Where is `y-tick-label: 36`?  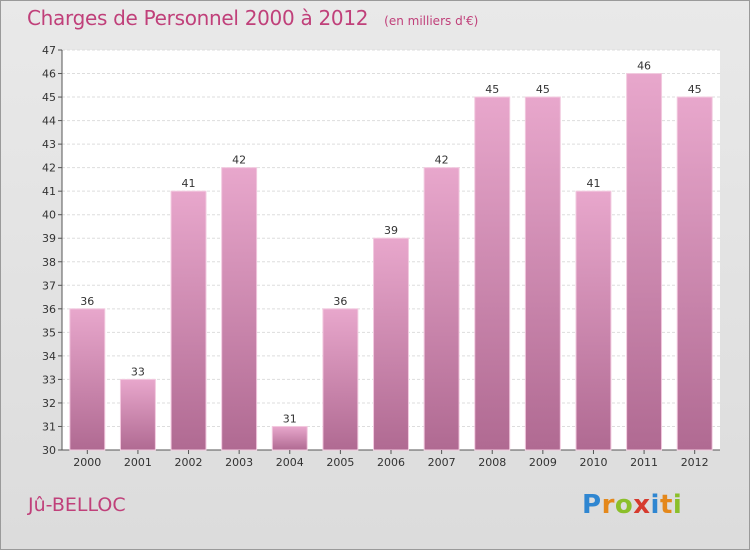
y-tick-label: 36 is located at coordinates (49, 309).